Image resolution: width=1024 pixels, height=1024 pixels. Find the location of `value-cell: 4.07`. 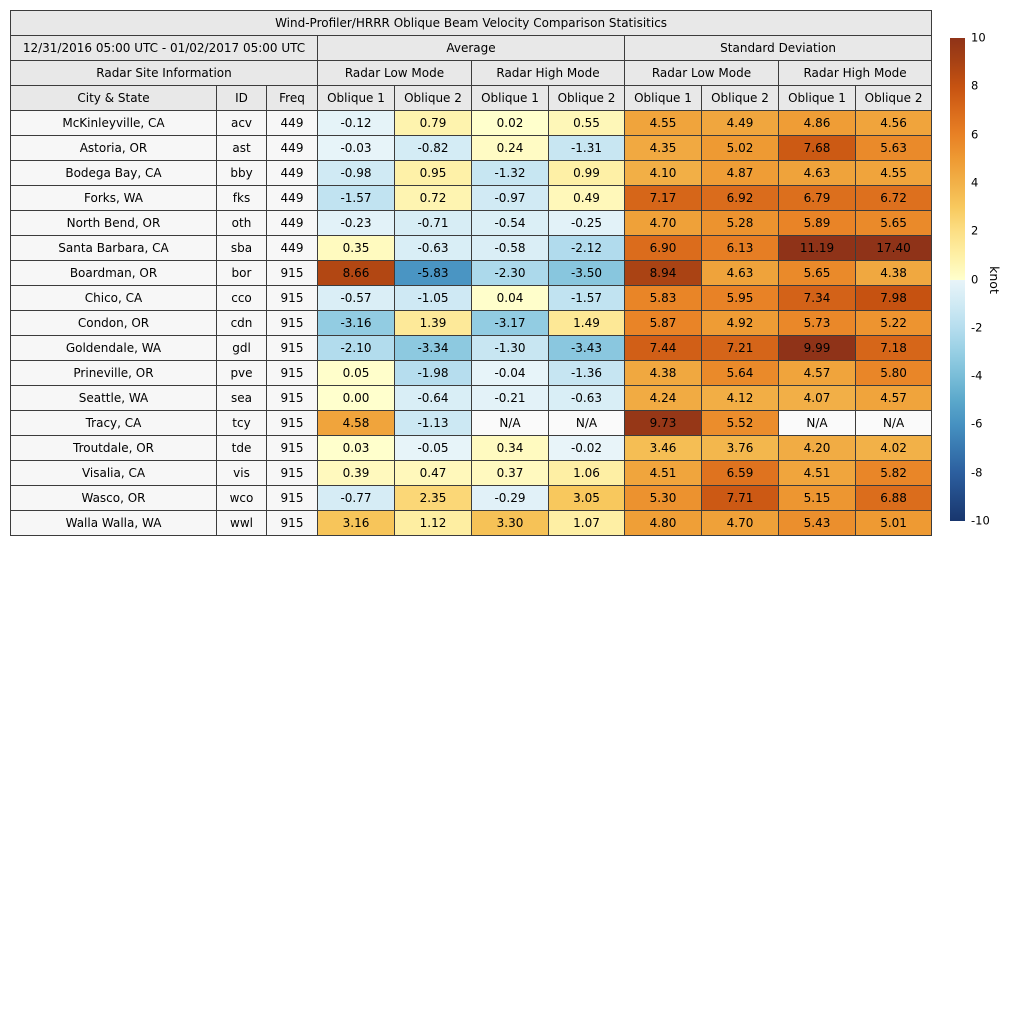

value-cell: 4.07 is located at coordinates (817, 398).